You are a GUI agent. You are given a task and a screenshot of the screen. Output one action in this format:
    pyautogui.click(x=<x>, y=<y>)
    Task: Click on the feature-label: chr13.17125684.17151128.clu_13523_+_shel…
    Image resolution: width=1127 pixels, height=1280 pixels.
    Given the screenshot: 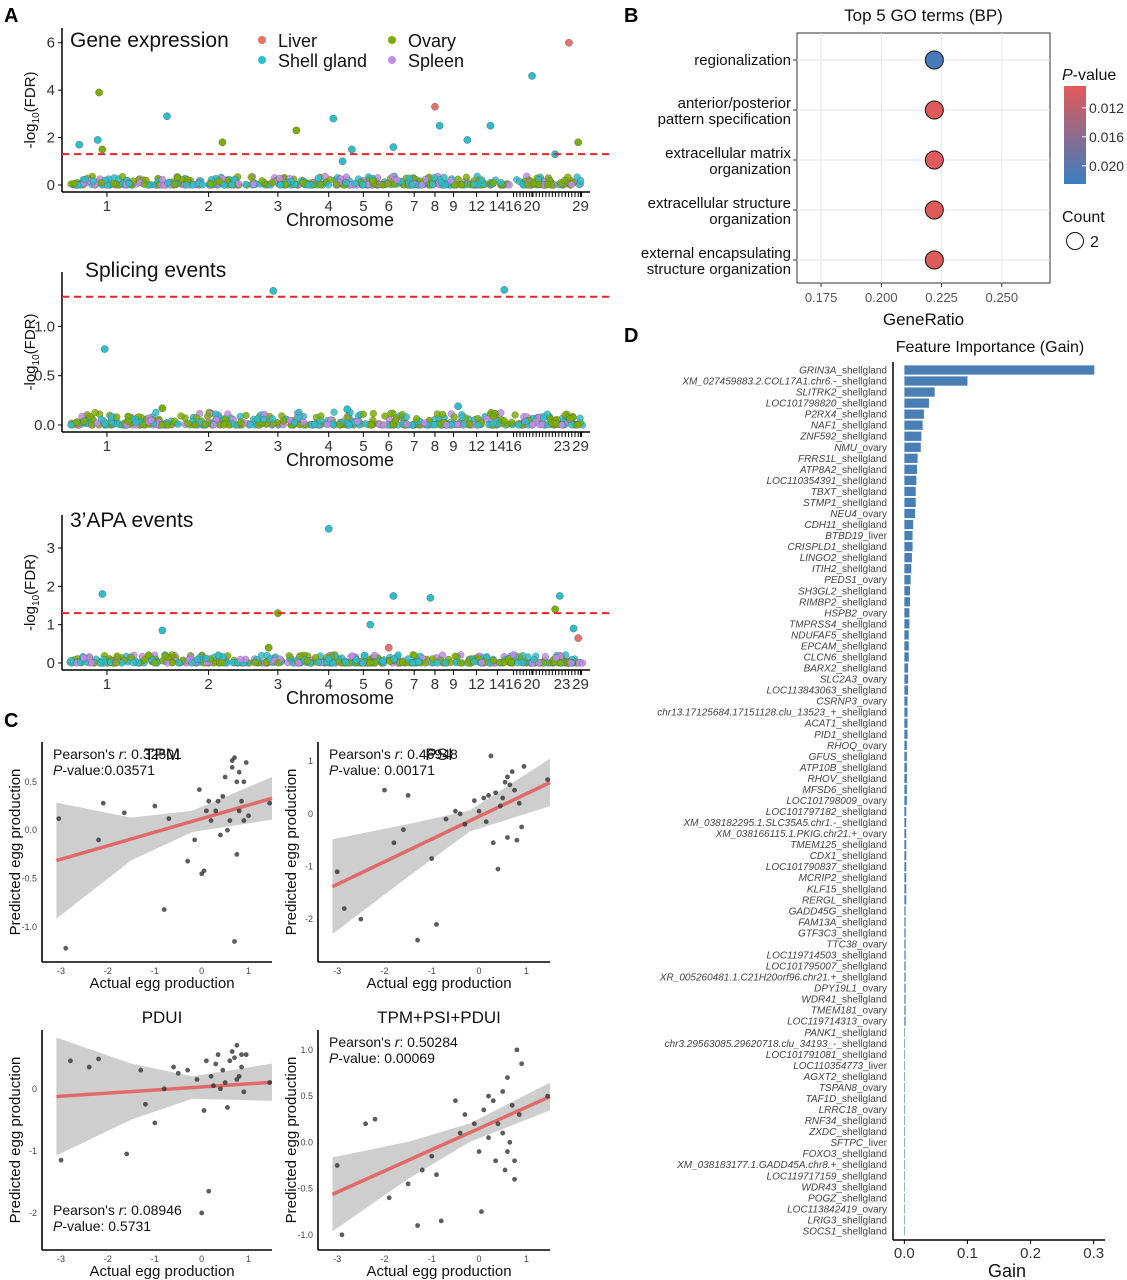 What is the action you would take?
    pyautogui.click(x=772, y=713)
    